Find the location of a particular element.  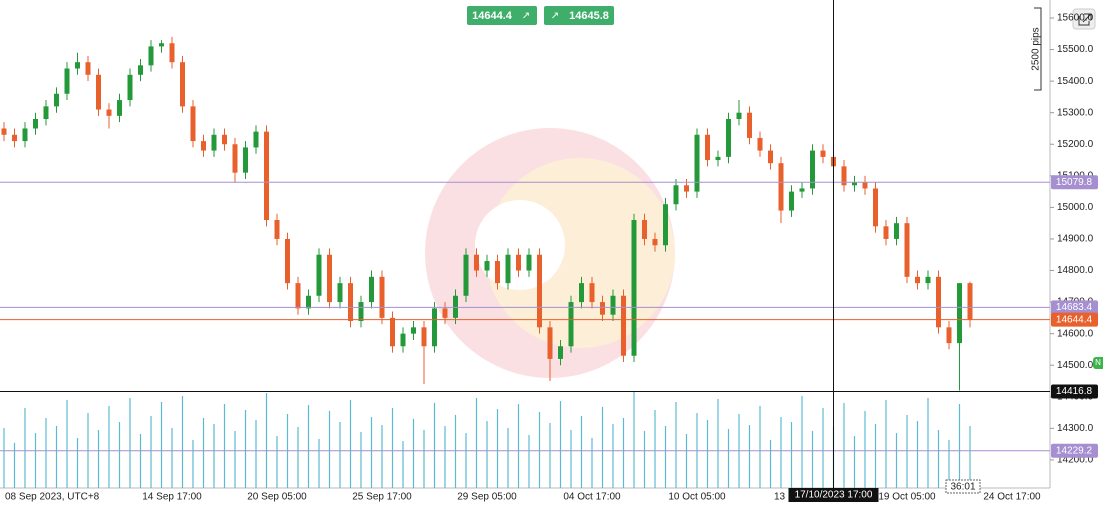

x-tick-label: 19 Oct 05:00 is located at coordinates (907, 497).